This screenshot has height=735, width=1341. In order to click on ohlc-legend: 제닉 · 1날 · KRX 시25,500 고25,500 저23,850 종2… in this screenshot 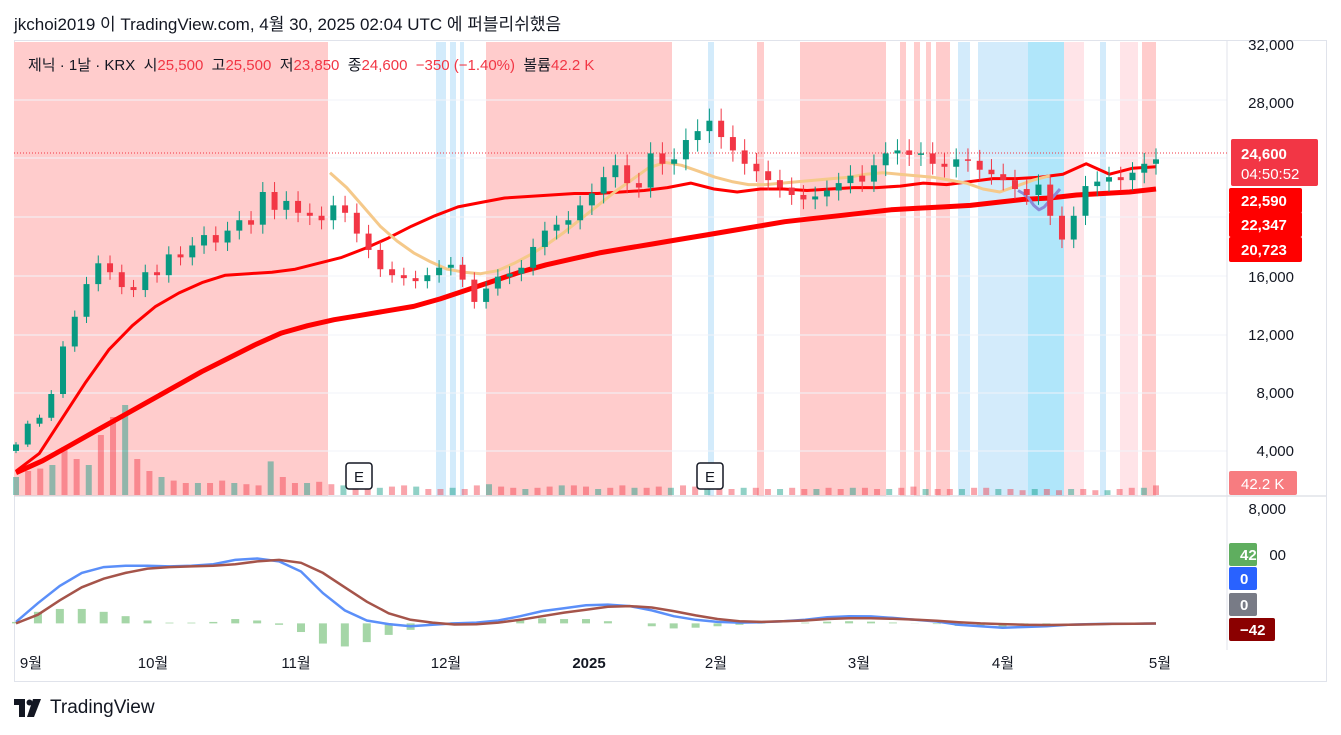, I will do `click(311, 64)`.